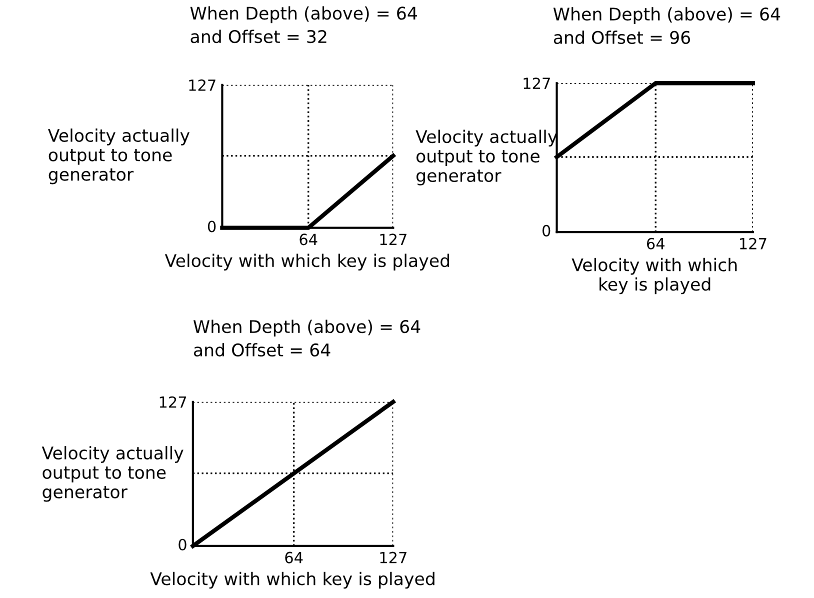 This screenshot has width=814, height=598. Describe the element at coordinates (306, 338) in the screenshot. I see `chart-title: When Depth (above) = 64 and Offset = 64` at that location.